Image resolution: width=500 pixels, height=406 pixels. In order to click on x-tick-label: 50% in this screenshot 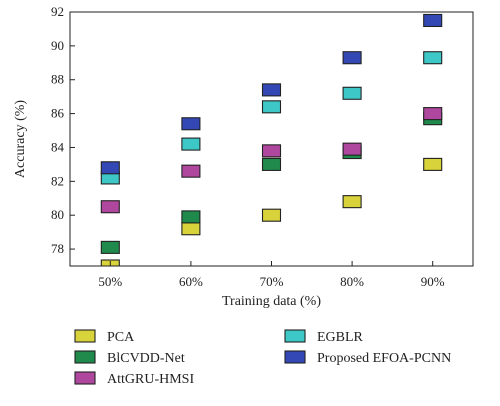, I will do `click(110, 281)`.